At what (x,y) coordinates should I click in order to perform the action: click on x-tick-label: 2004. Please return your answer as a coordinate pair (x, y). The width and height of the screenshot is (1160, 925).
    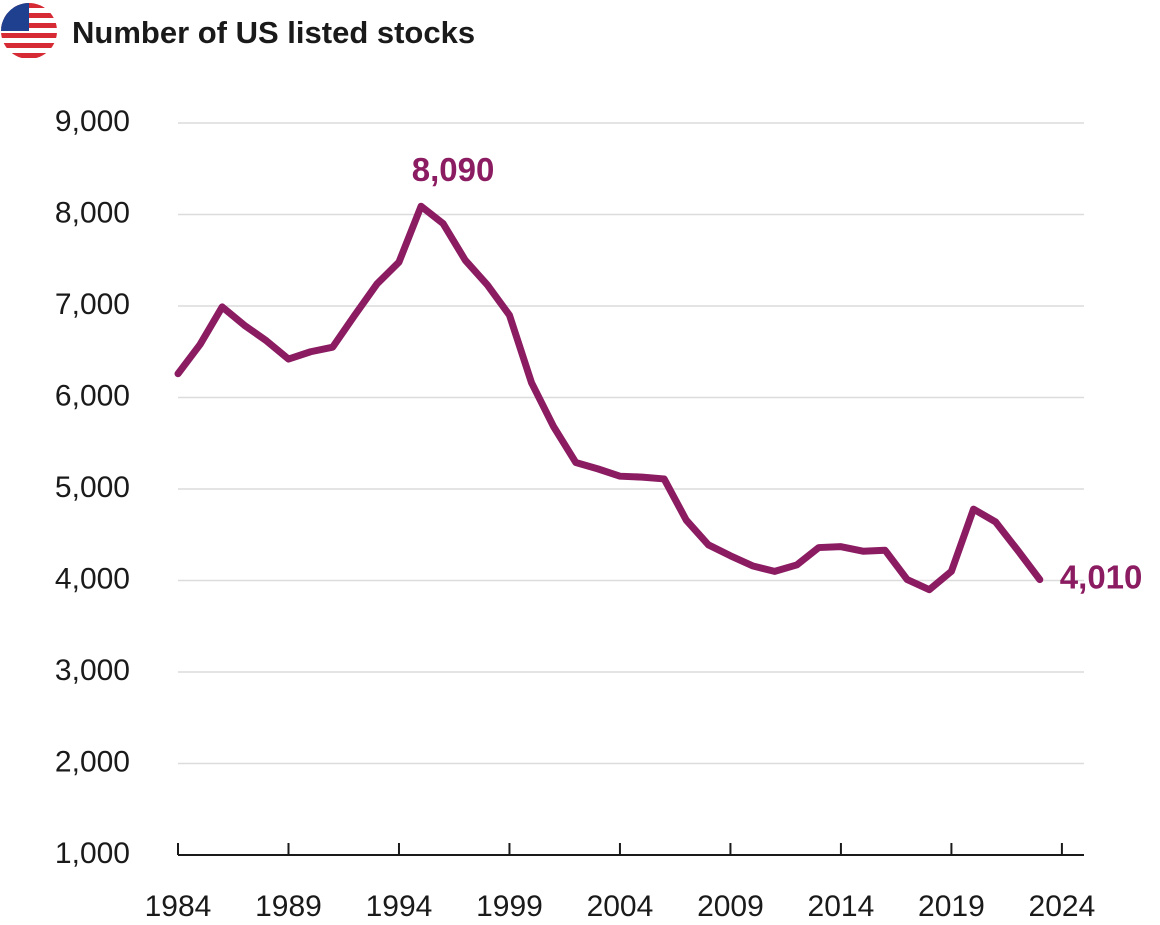
    Looking at the image, I should click on (620, 906).